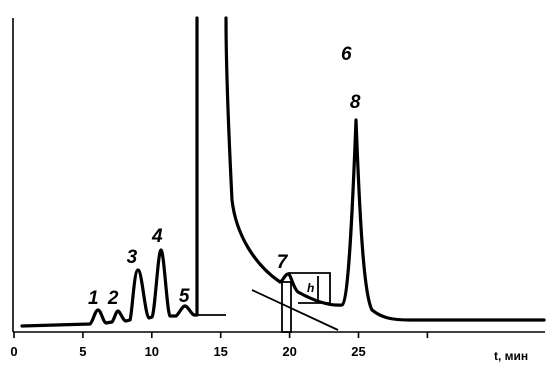 This screenshot has width=547, height=368. I want to click on x-axis-ticks: 0 5 10 15 20 25, so click(219, 345).